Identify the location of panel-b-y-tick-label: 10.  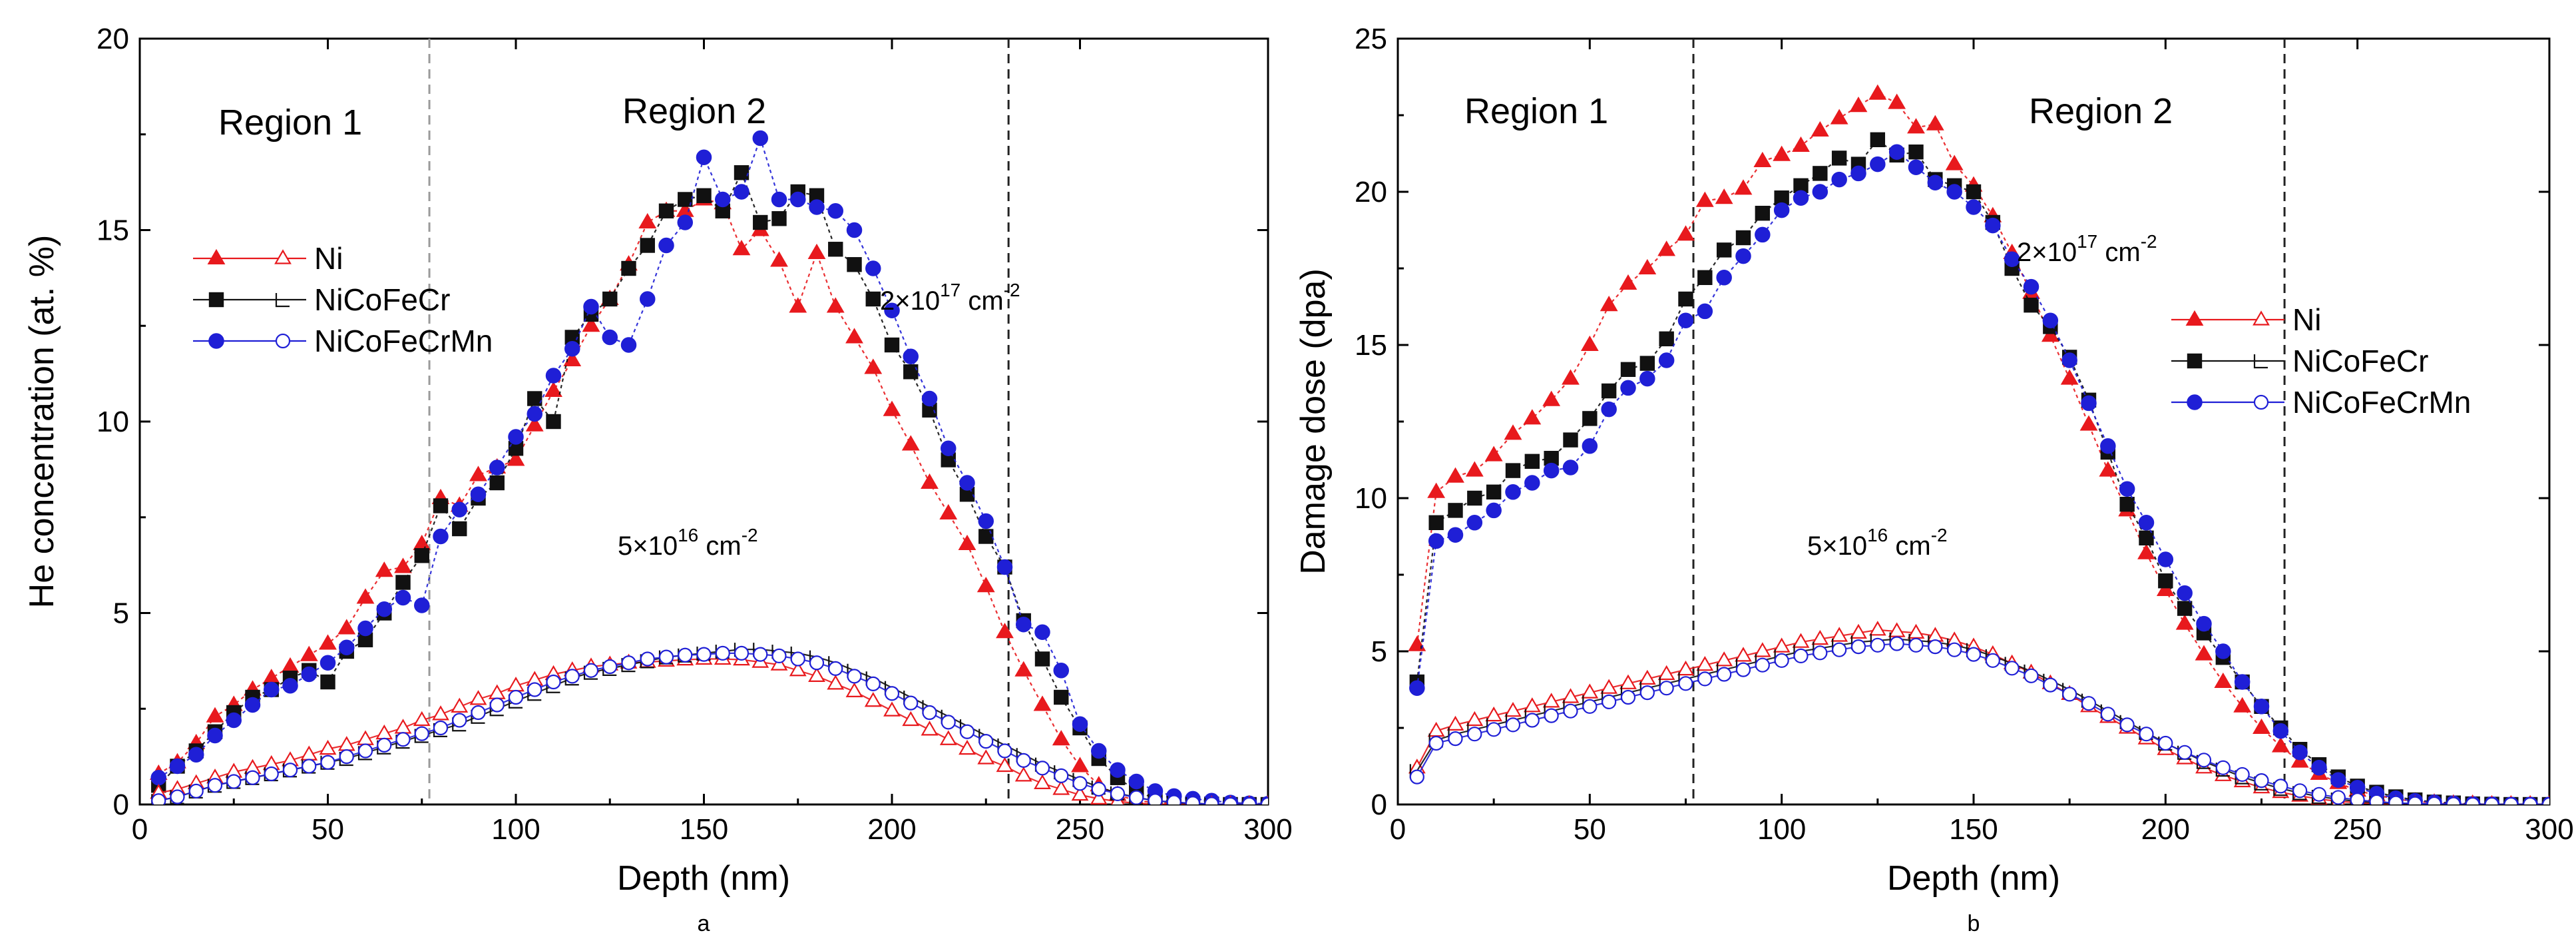
(1371, 499).